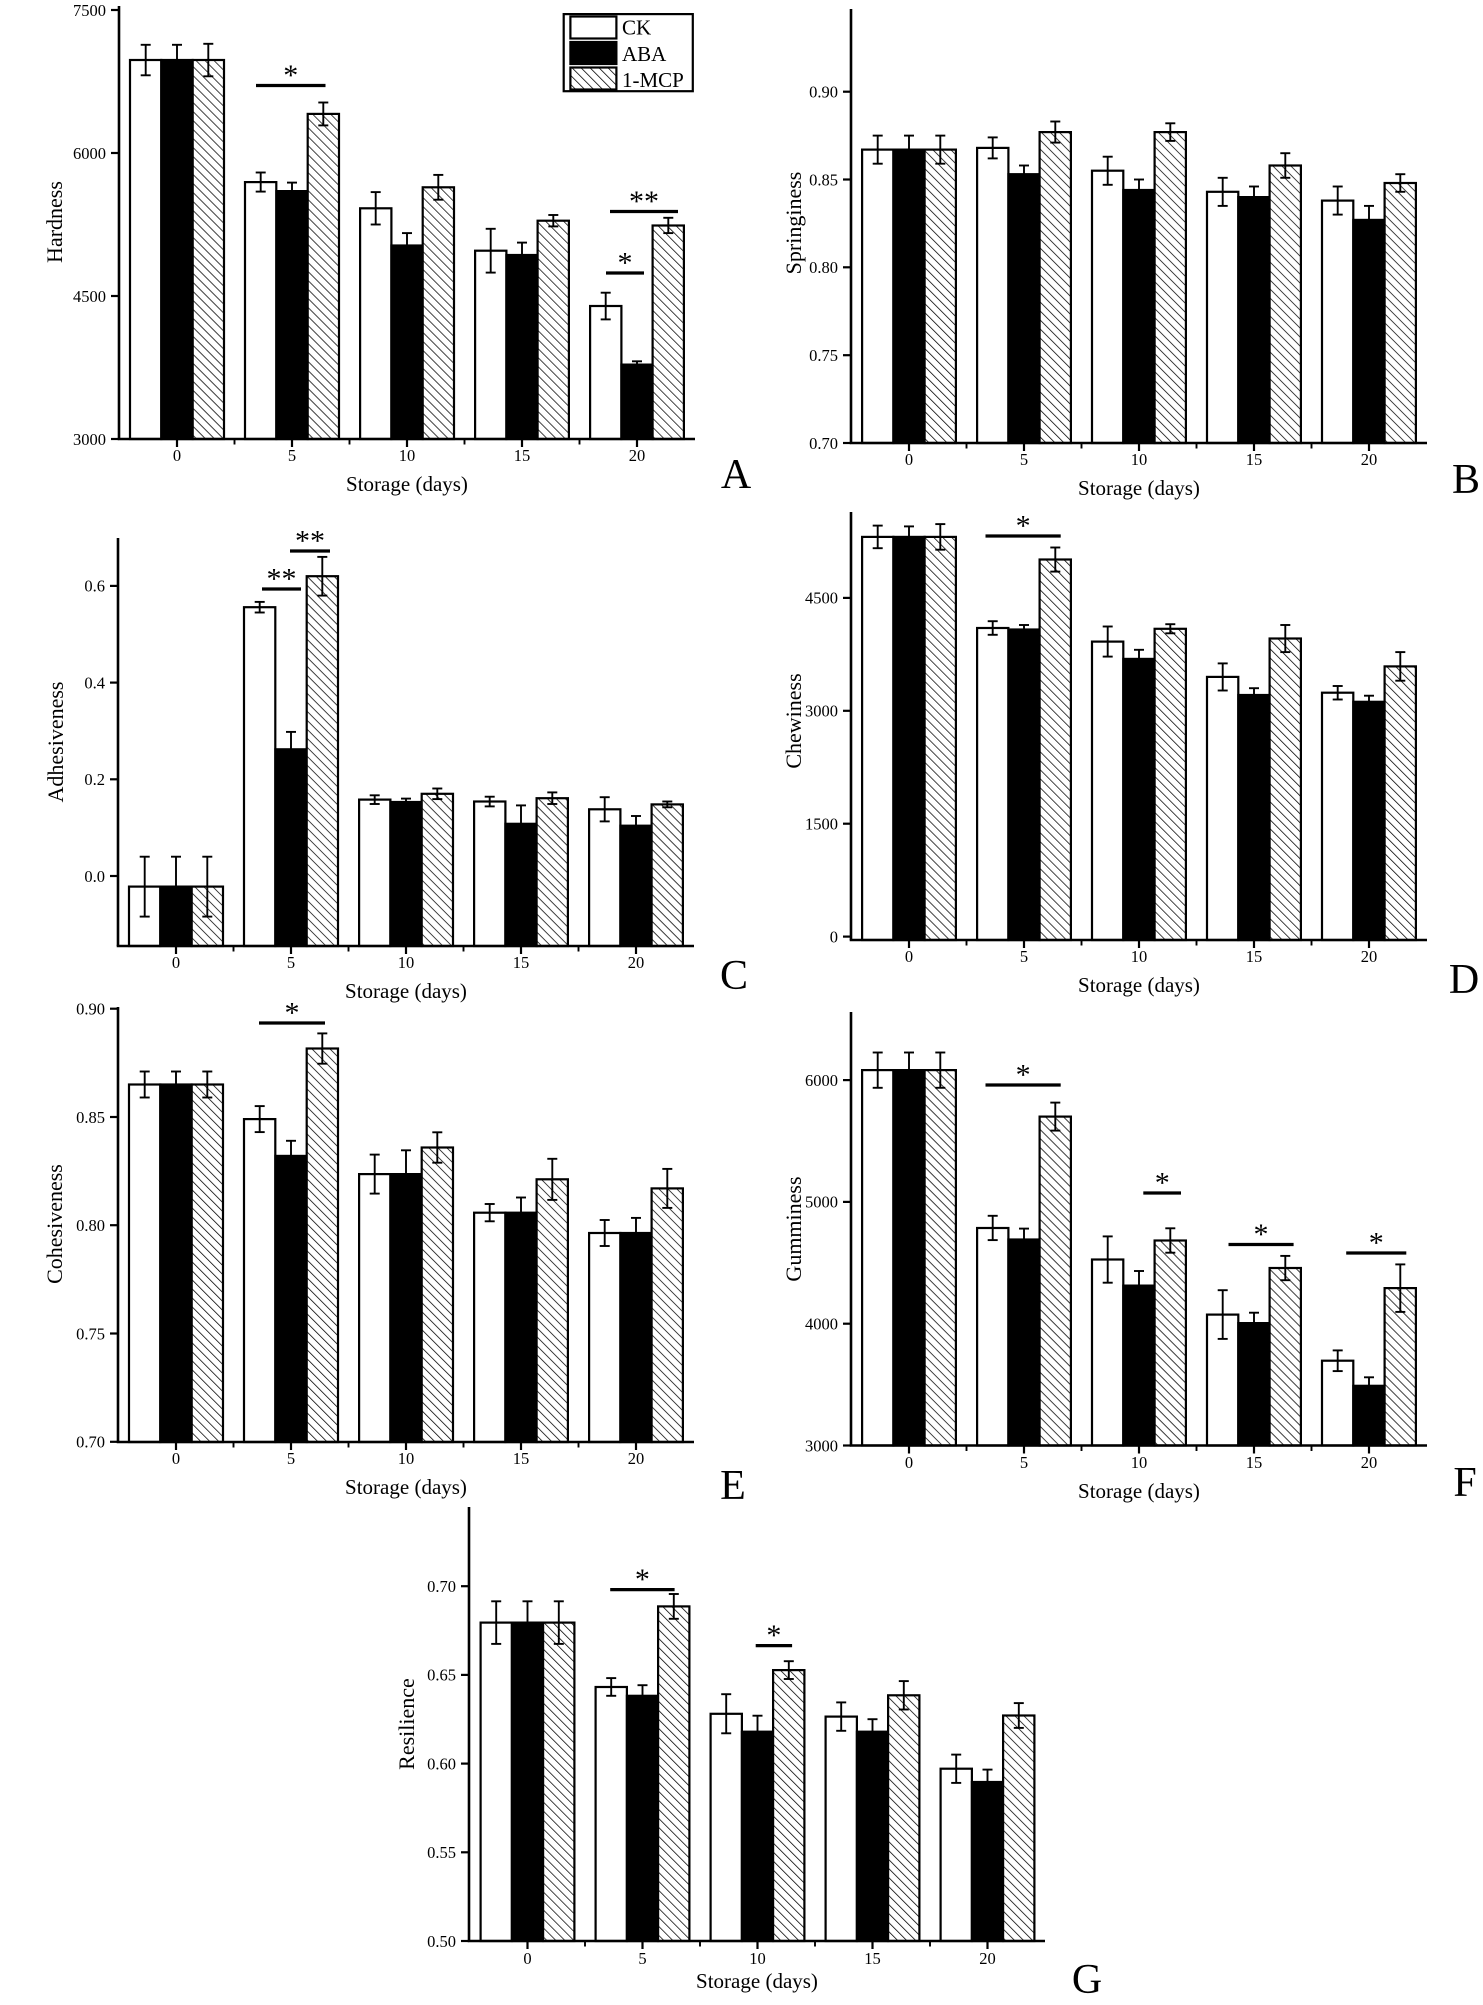 This screenshot has height=2005, width=1483. I want to click on svg-text: C, so click(734, 976).